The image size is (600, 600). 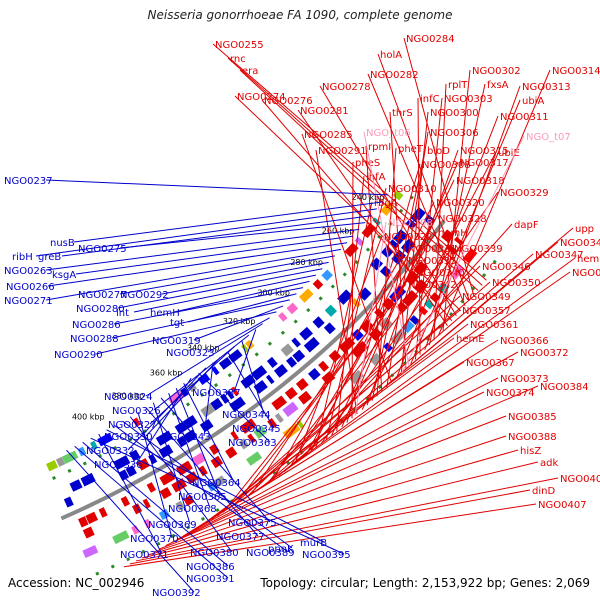 I want to click on gene-label-reverse: NGO0389, so click(x=270, y=553).